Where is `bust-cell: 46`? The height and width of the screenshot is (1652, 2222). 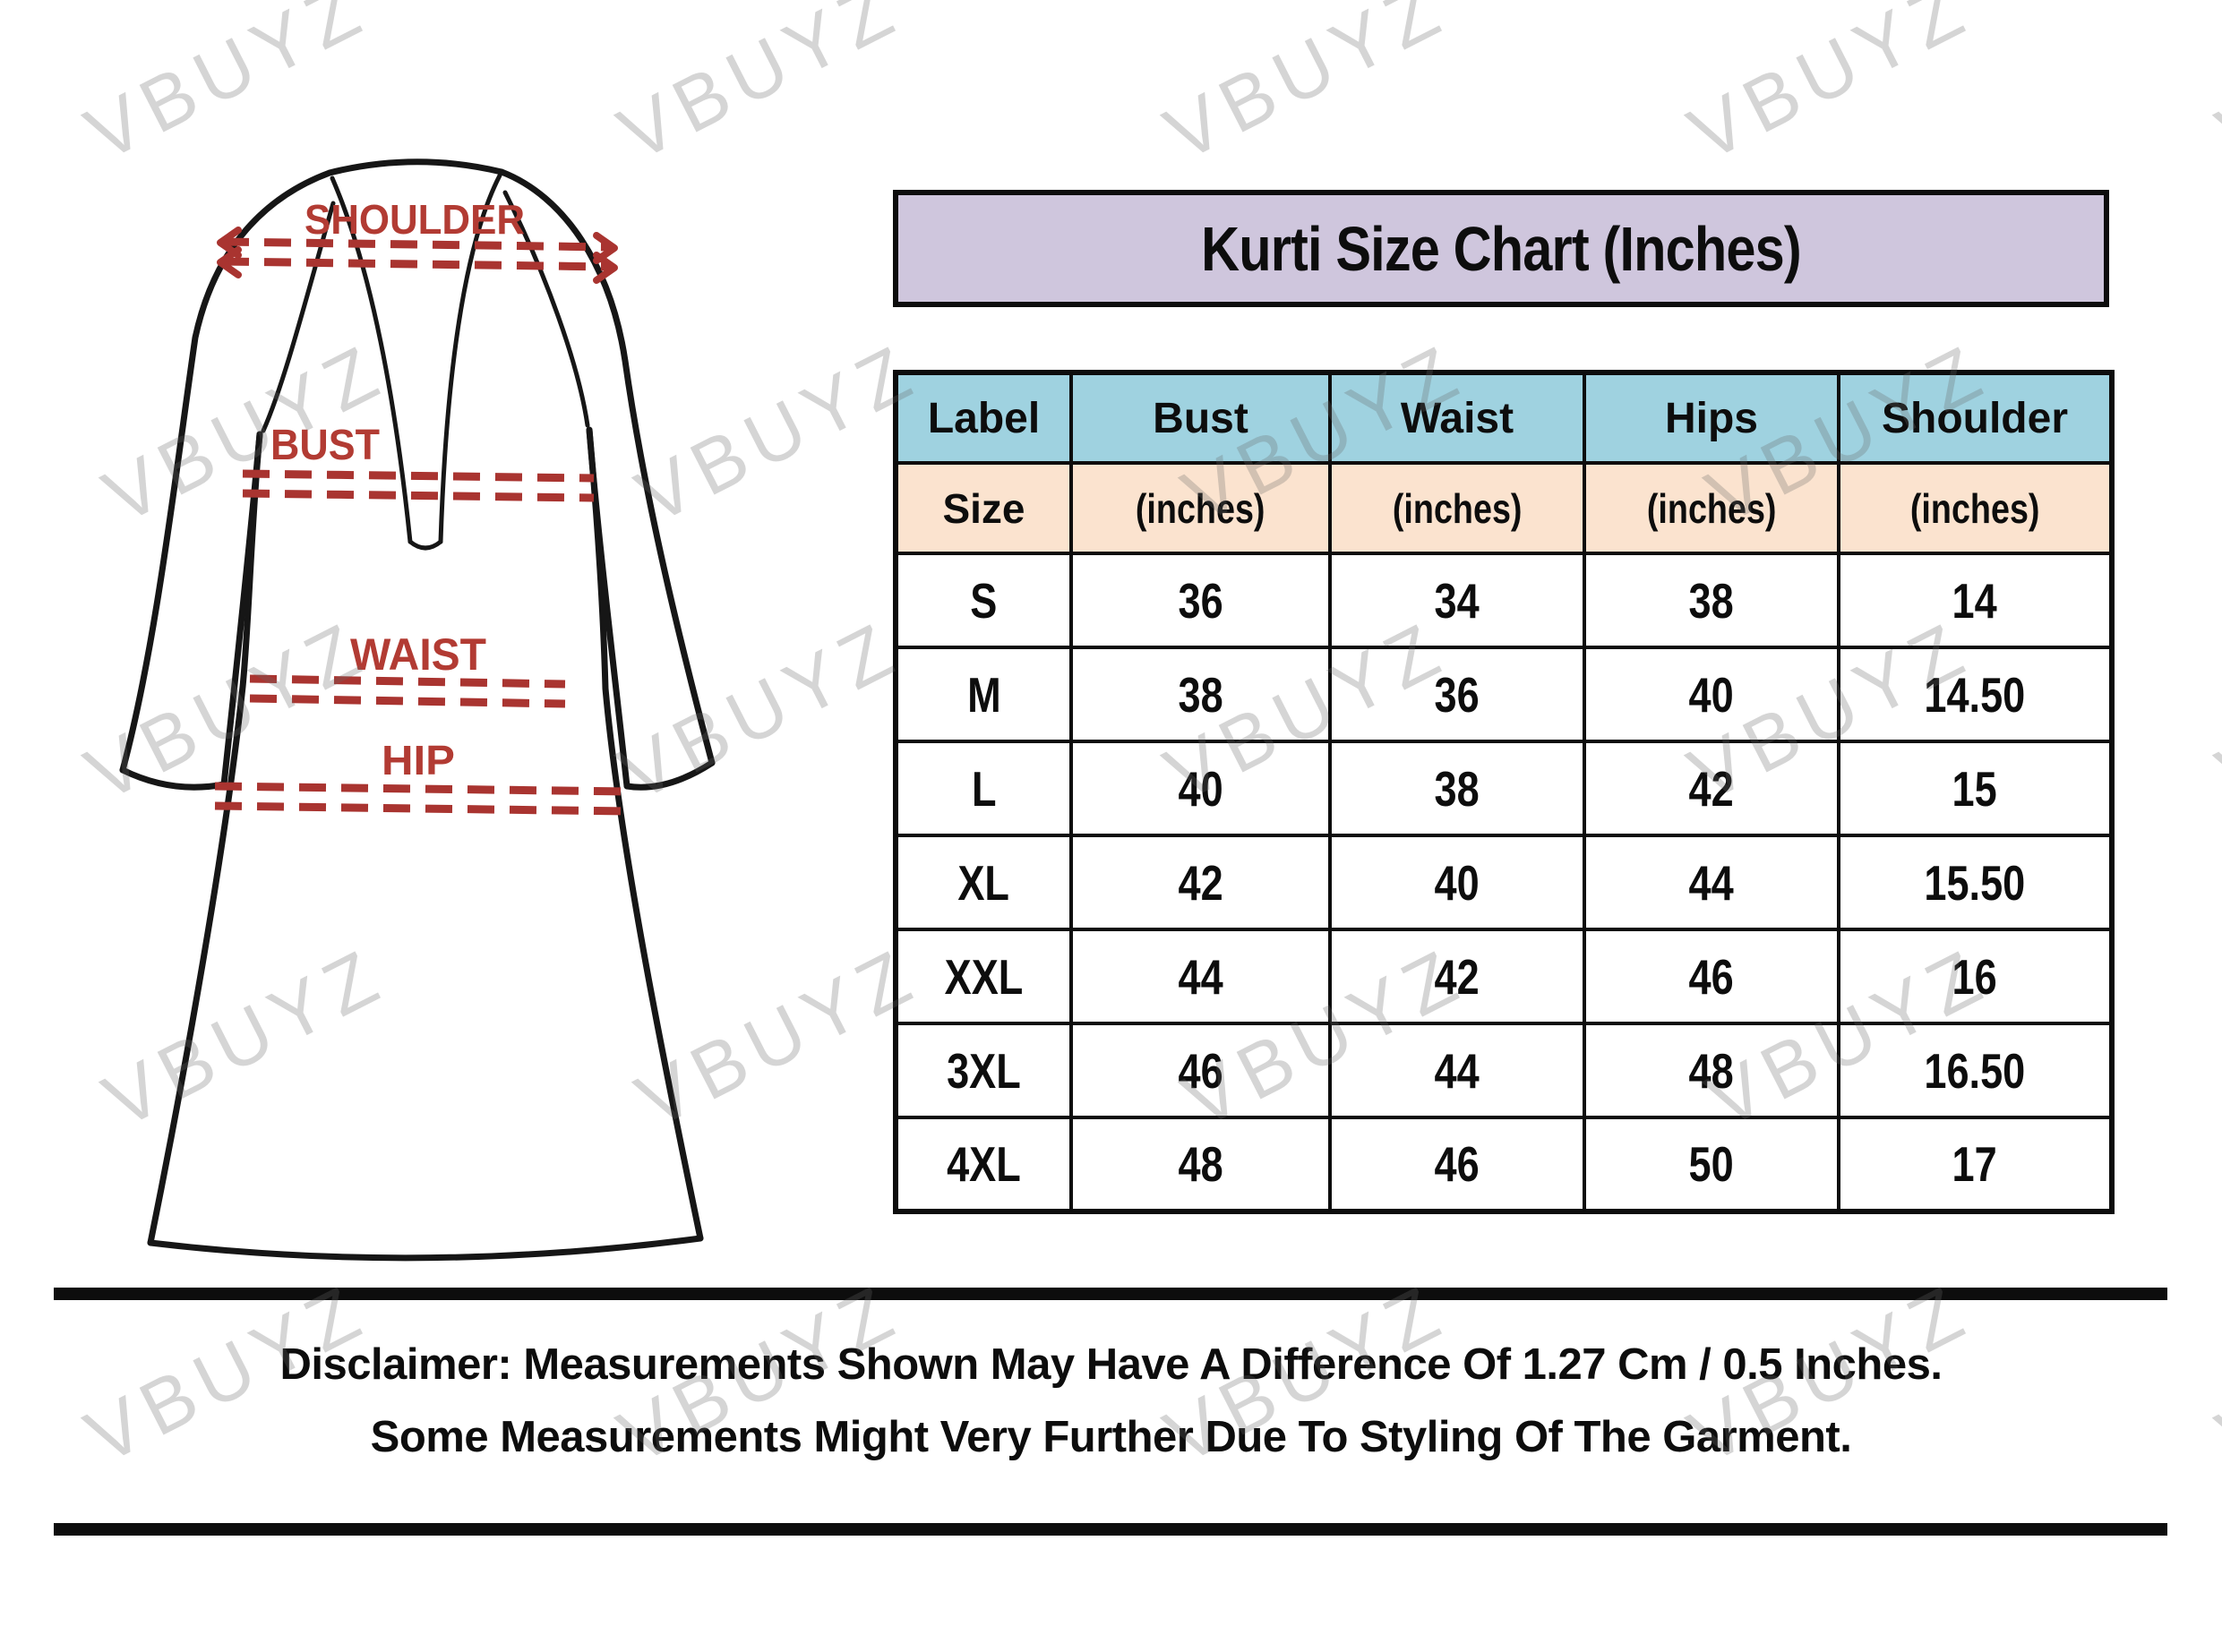 bust-cell: 46 is located at coordinates (1200, 1070).